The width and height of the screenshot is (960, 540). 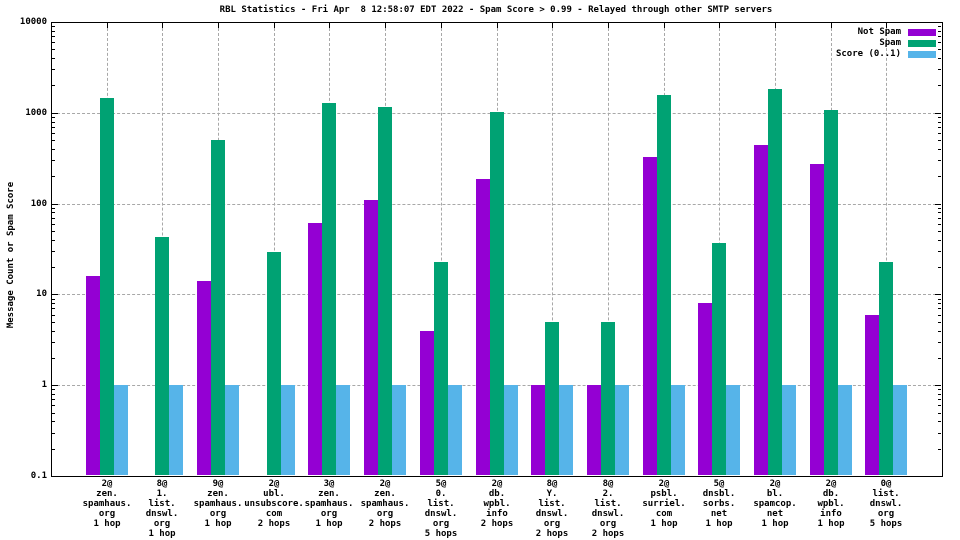 I want to click on y-tick-label: 100, so click(x=38, y=204).